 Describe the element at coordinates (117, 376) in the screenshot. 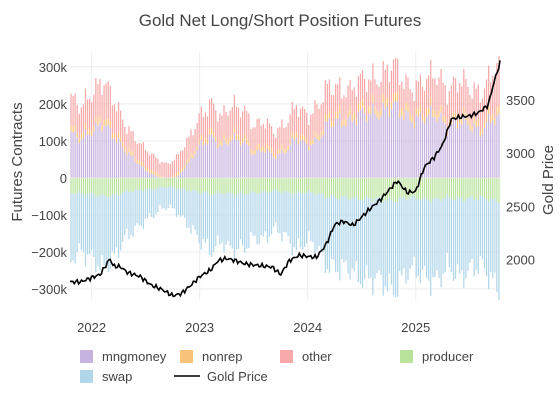

I see `legend-label: swap` at that location.